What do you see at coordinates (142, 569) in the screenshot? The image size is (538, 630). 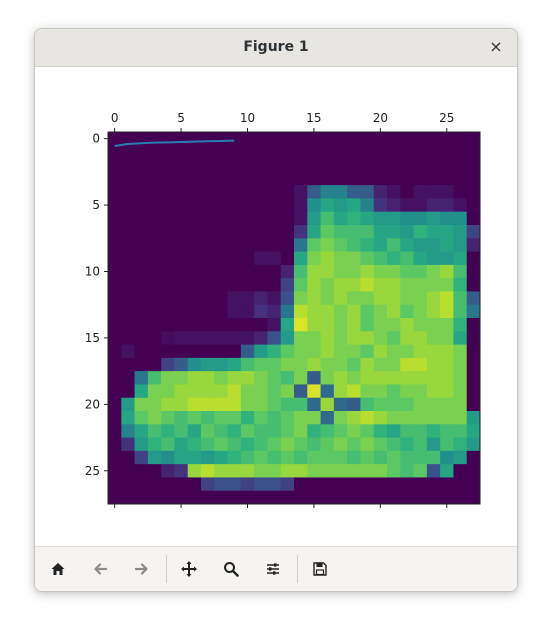 I see `forward-button` at bounding box center [142, 569].